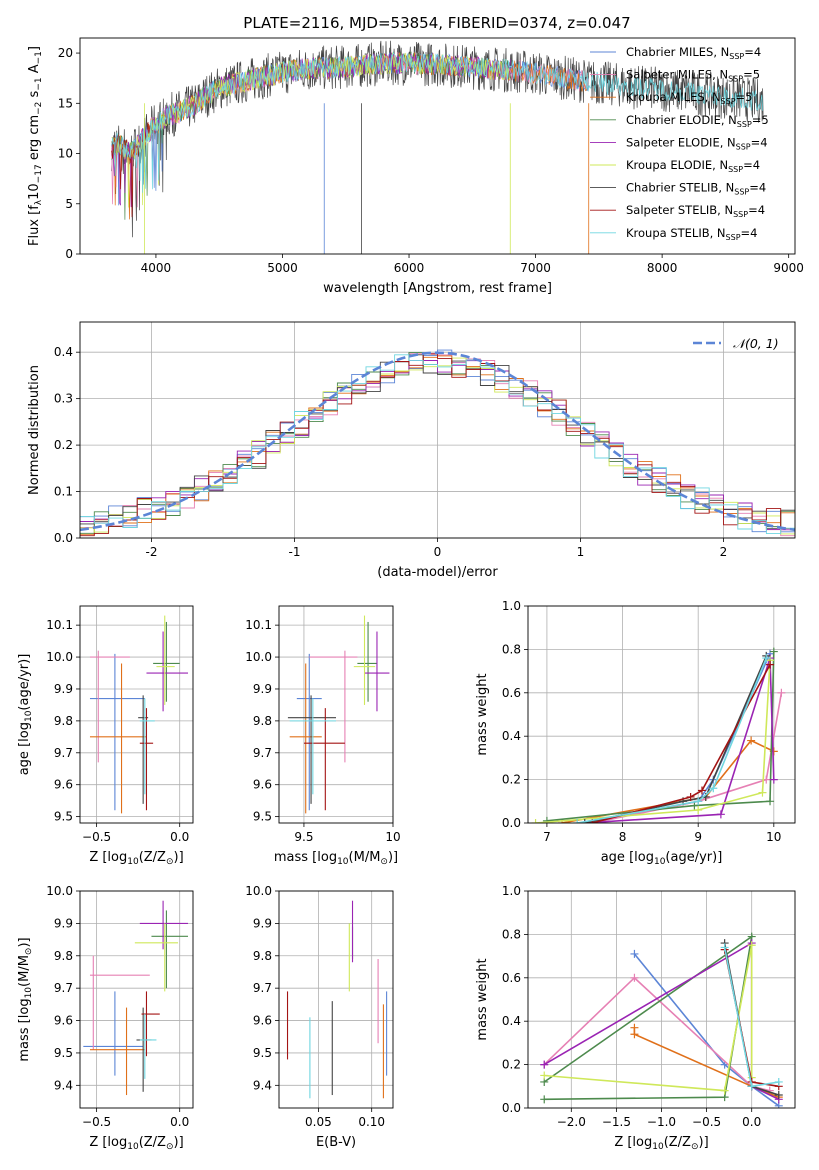 This screenshot has width=819, height=1170. Describe the element at coordinates (63, 689) in the screenshot. I see `y-tick-label: 9.9` at that location.